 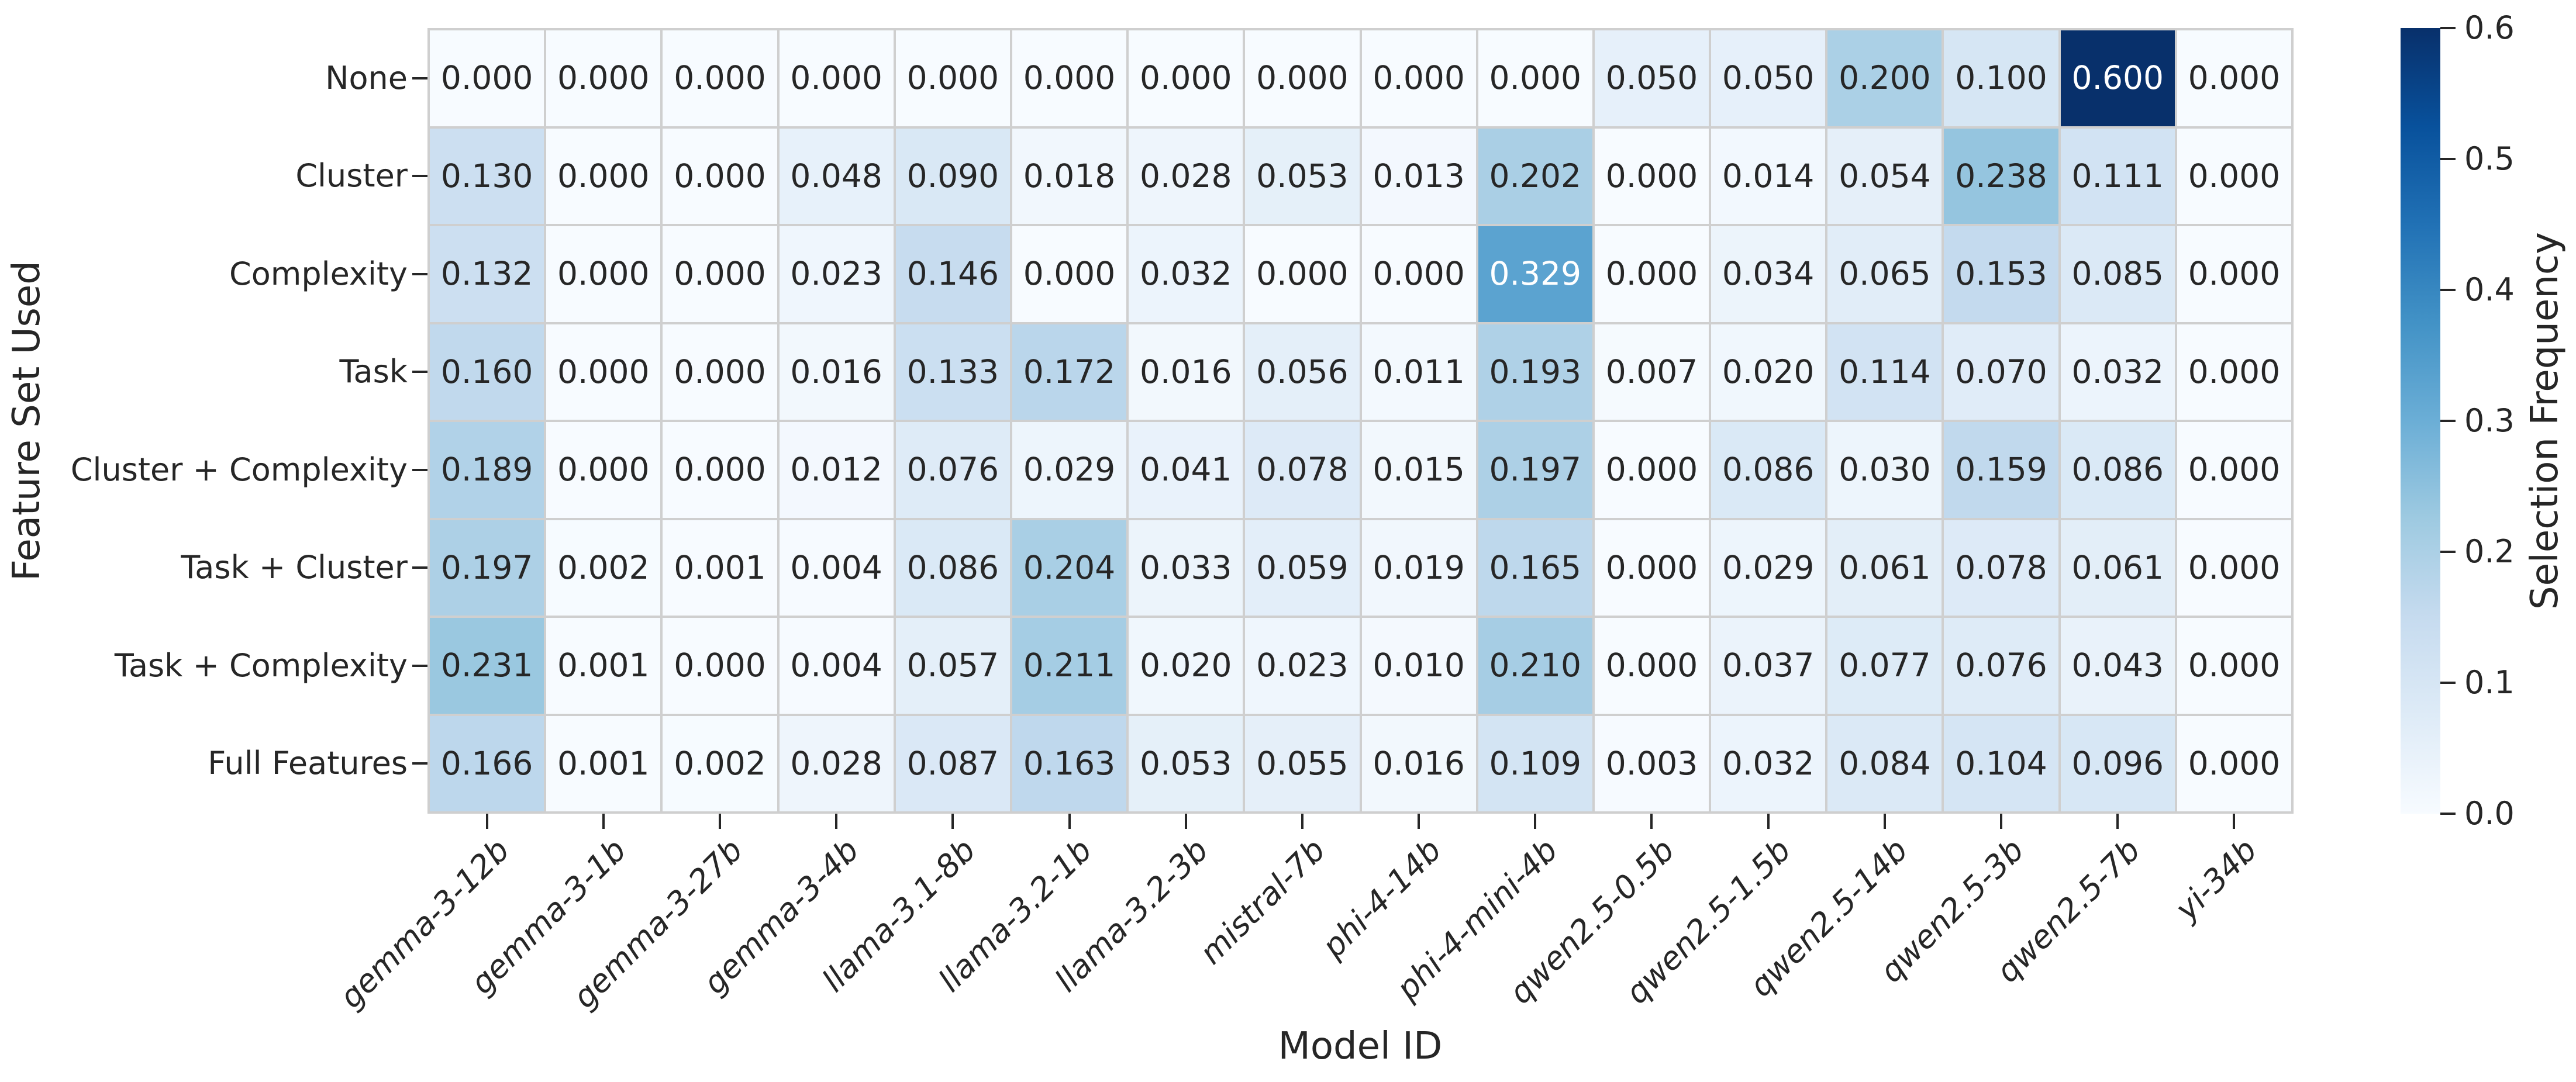 What do you see at coordinates (1070, 568) in the screenshot?
I see `heatmap-cell: 0.204` at bounding box center [1070, 568].